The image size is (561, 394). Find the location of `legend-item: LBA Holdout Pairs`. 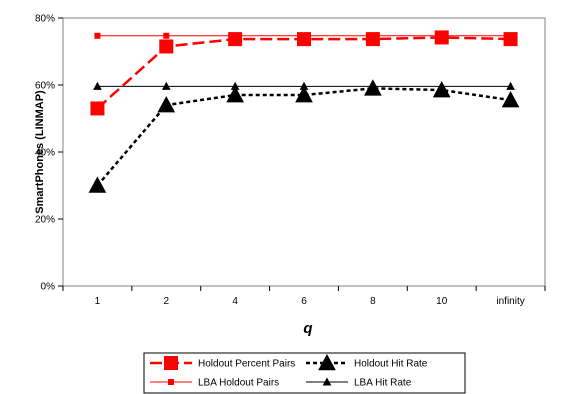

legend-item: LBA Holdout Pairs is located at coordinates (214, 383).